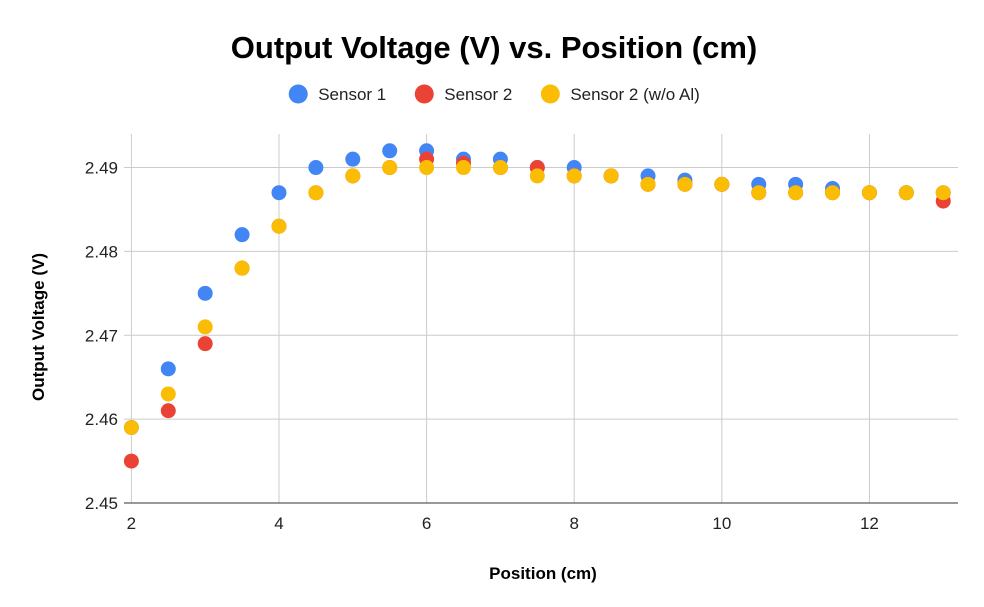 Image resolution: width=984 pixels, height=607 pixels. I want to click on x-tick-label: 8, so click(573, 523).